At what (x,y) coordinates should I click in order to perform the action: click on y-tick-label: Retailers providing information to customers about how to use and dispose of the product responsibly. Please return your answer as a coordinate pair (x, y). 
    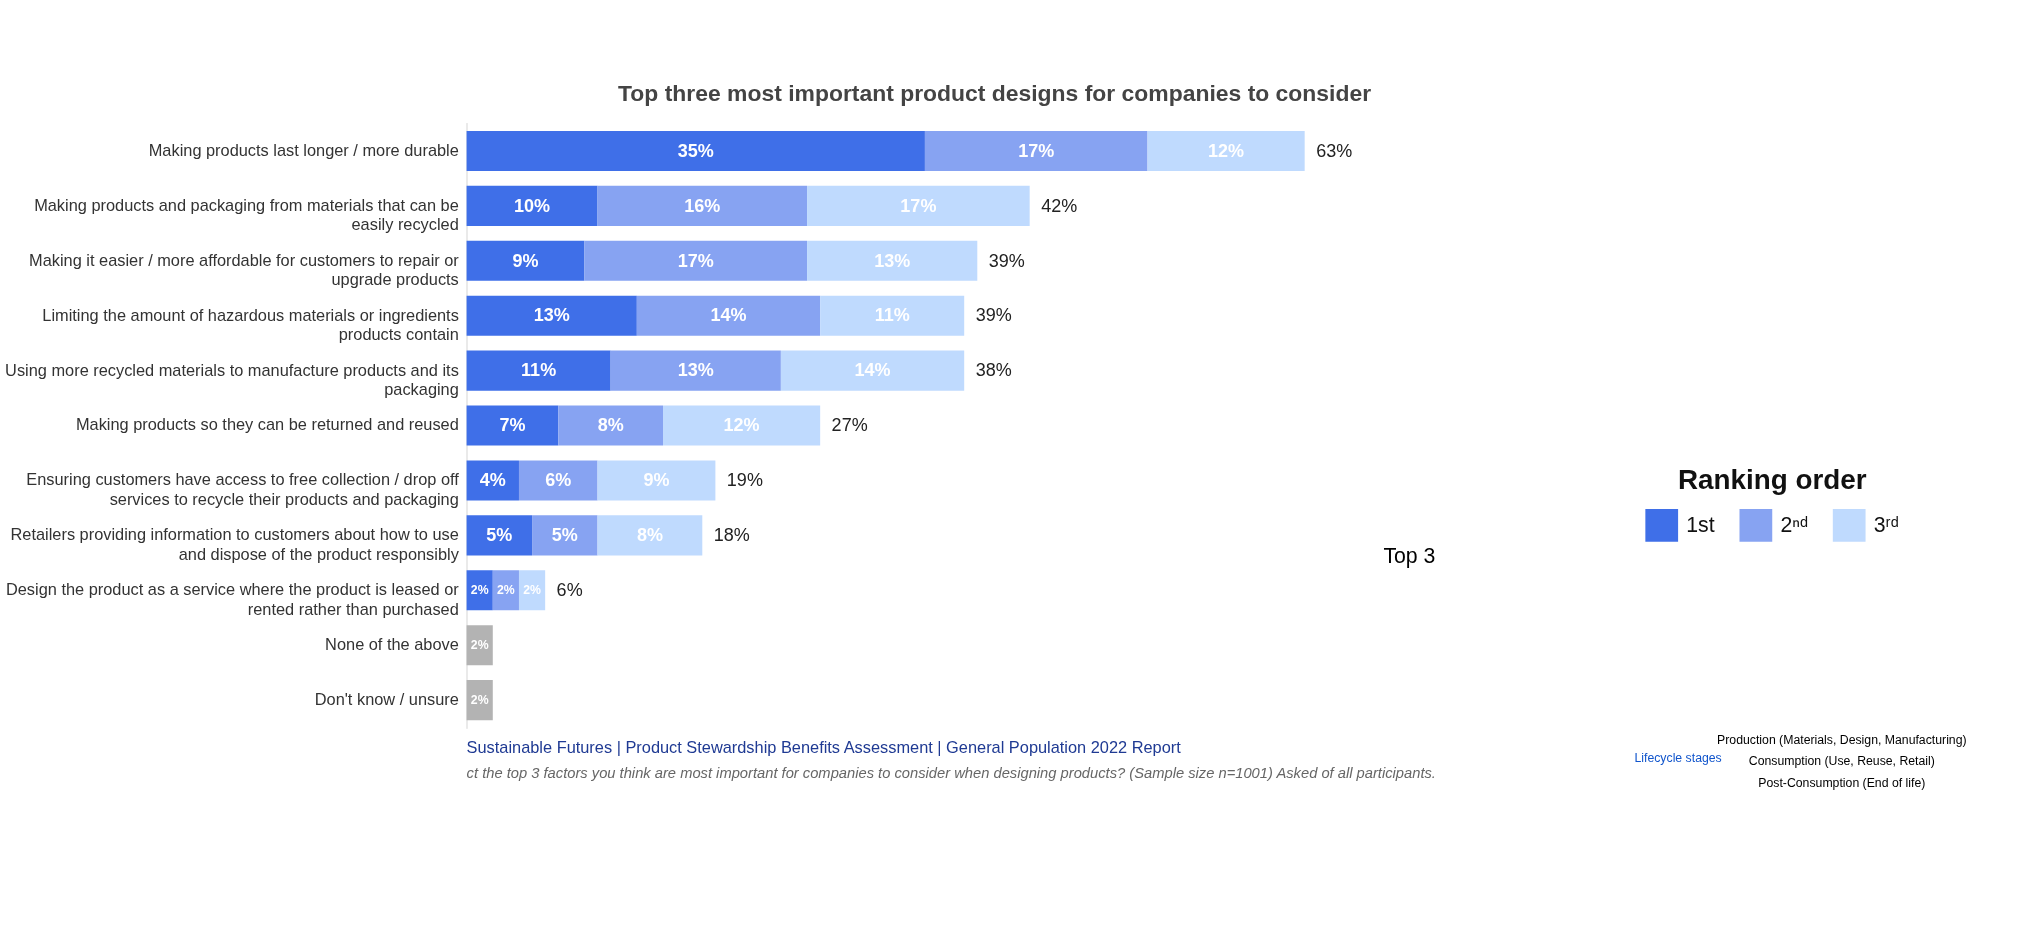
    Looking at the image, I should click on (235, 544).